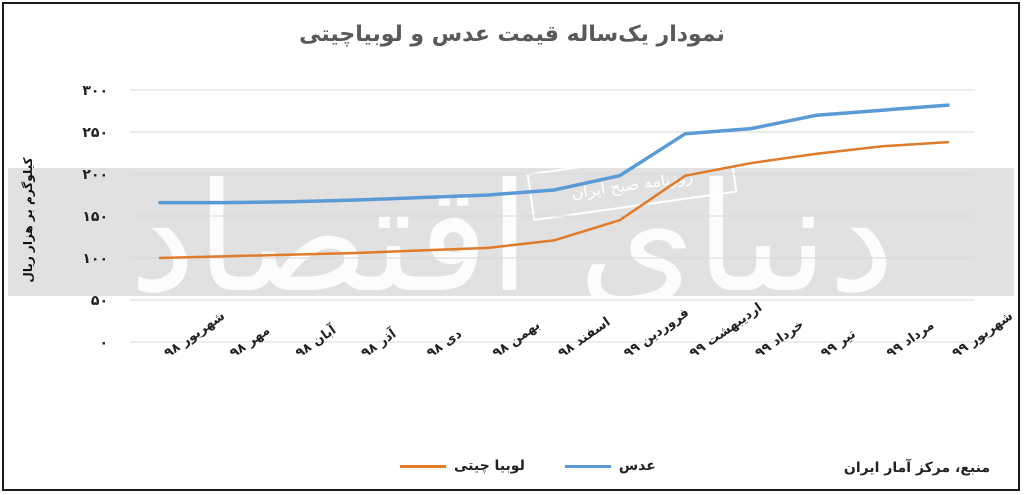 The height and width of the screenshot is (495, 1024). What do you see at coordinates (103, 343) in the screenshot?
I see `y-tick-label: ۰` at bounding box center [103, 343].